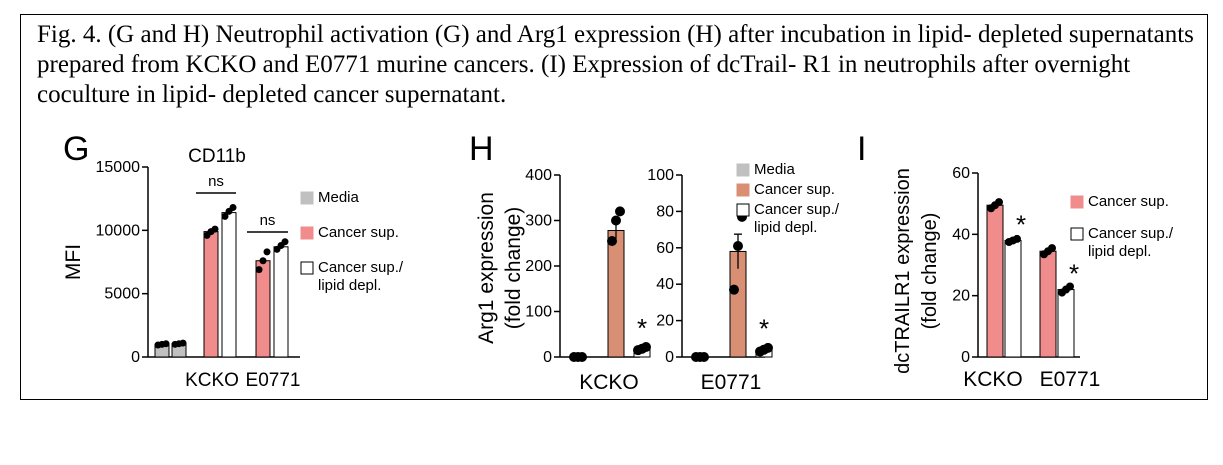 This screenshot has height=465, width=1223. I want to click on g-legend-label: Cancer sup., so click(358, 232).